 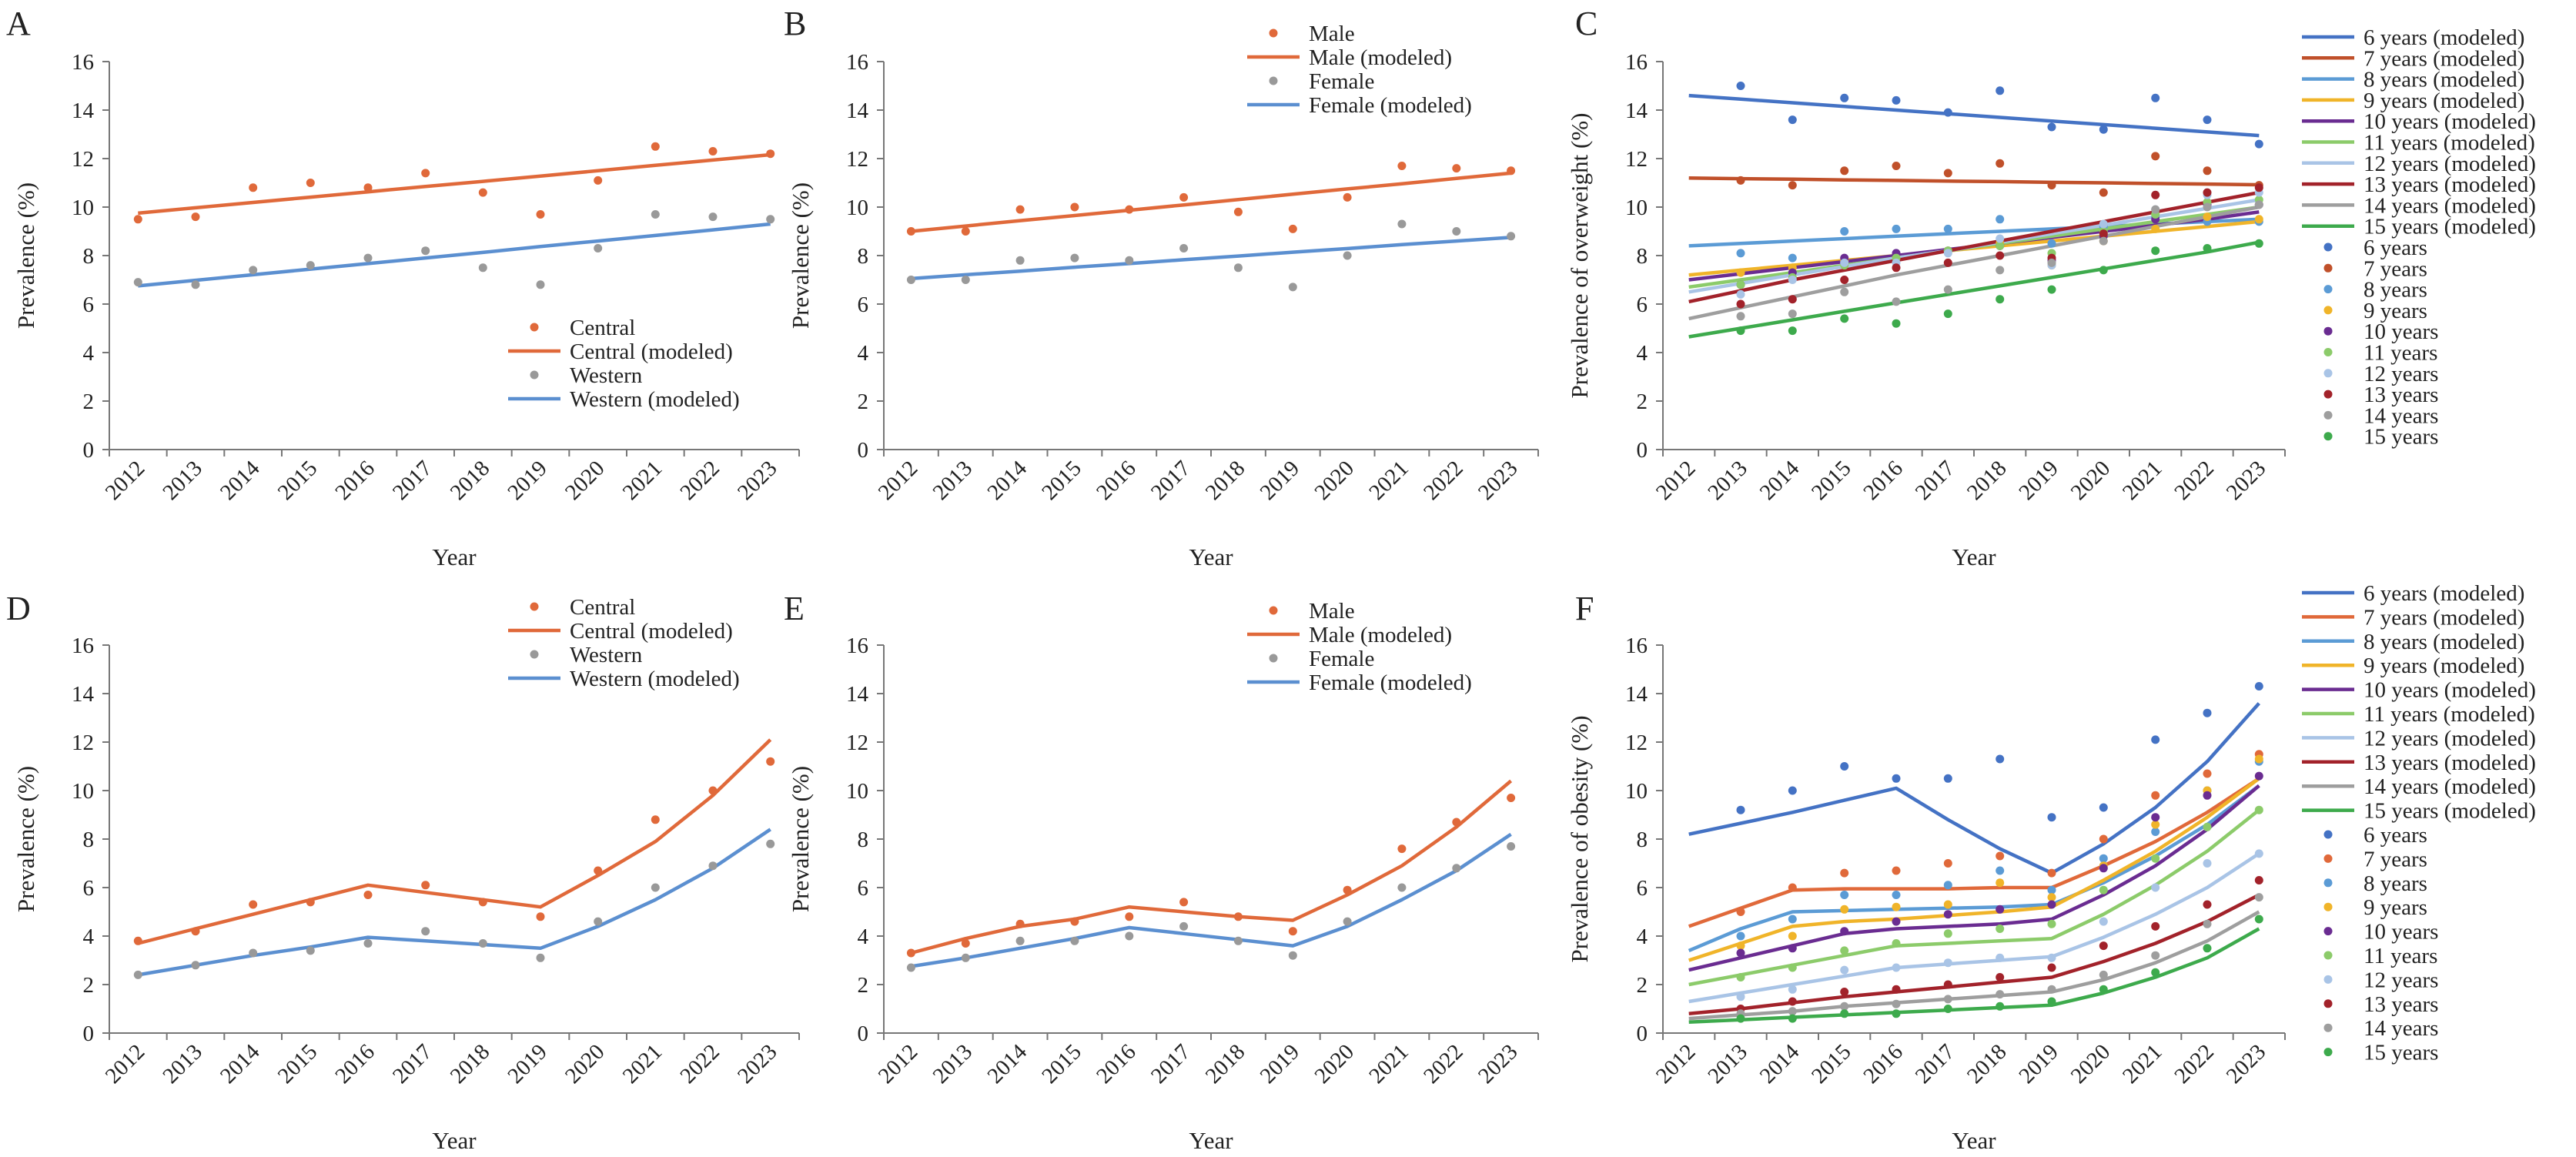 What do you see at coordinates (857, 111) in the screenshot?
I see `y-tick-label: 14` at bounding box center [857, 111].